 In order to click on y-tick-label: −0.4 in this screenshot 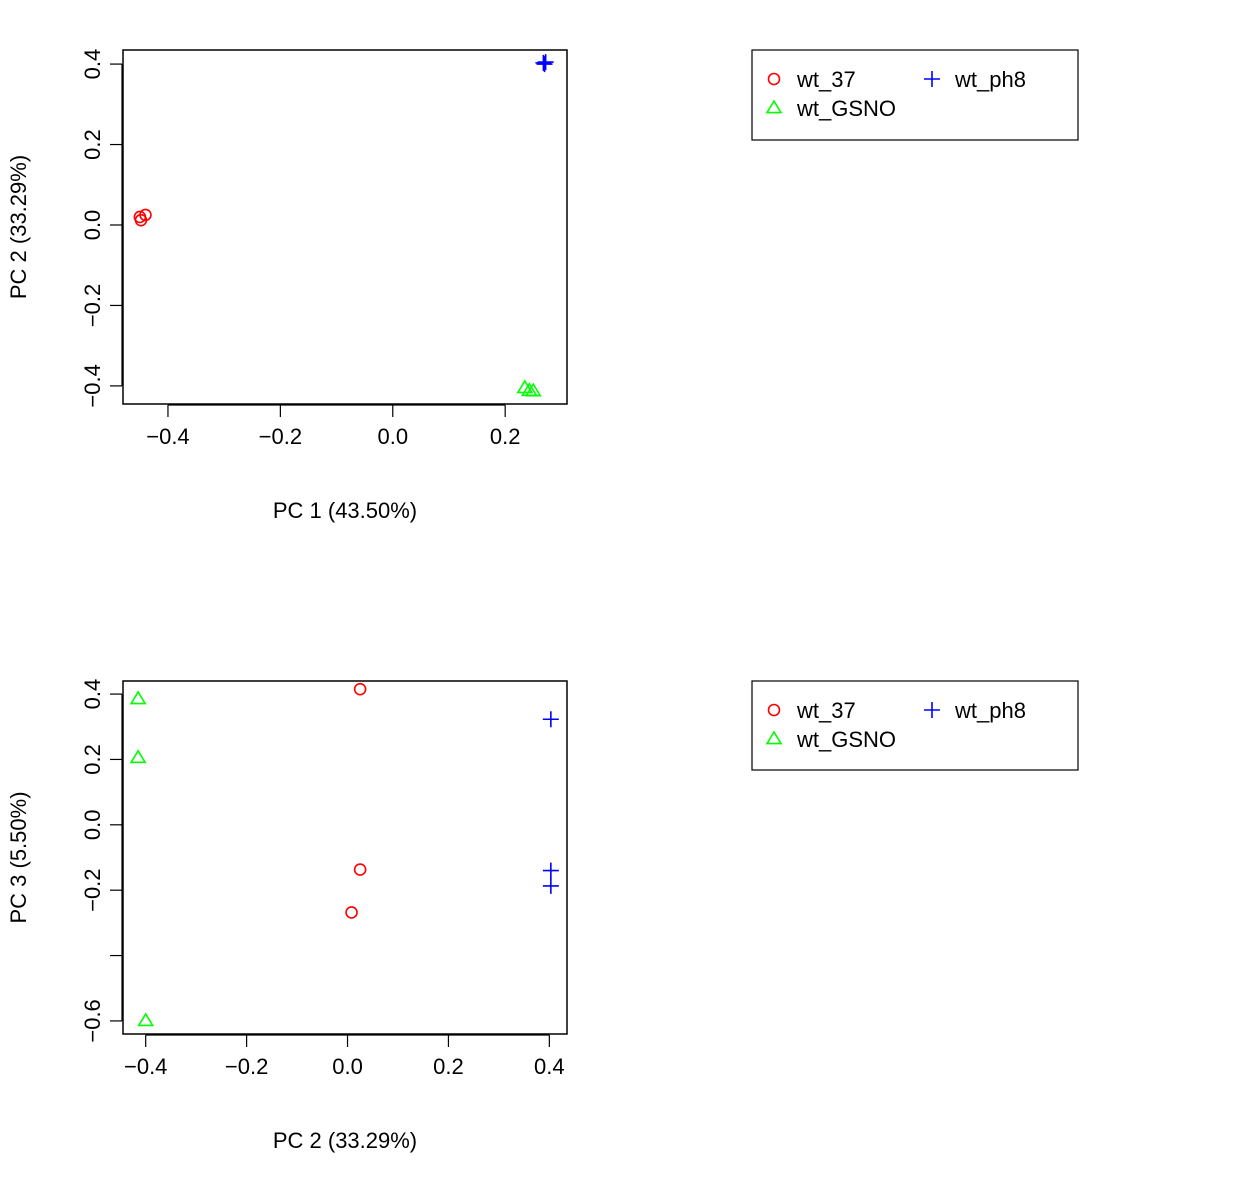, I will do `click(92, 385)`.